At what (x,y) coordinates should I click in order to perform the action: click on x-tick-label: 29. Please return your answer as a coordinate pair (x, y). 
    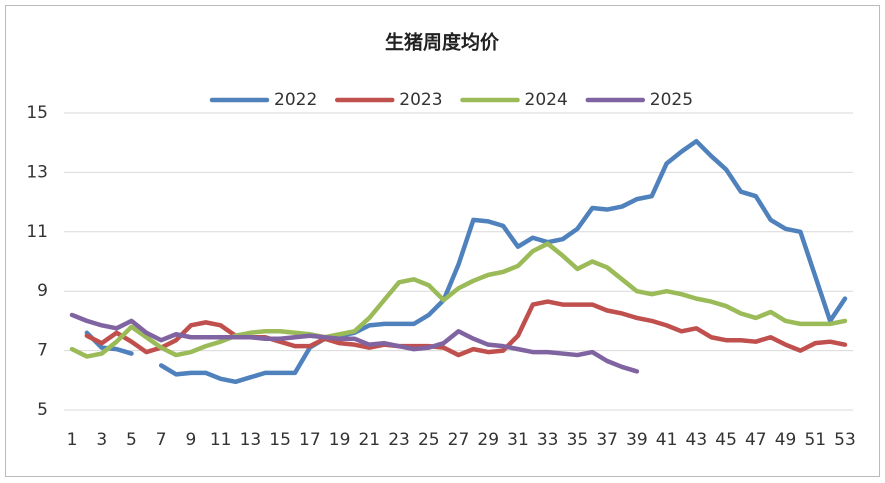
    Looking at the image, I should click on (488, 440).